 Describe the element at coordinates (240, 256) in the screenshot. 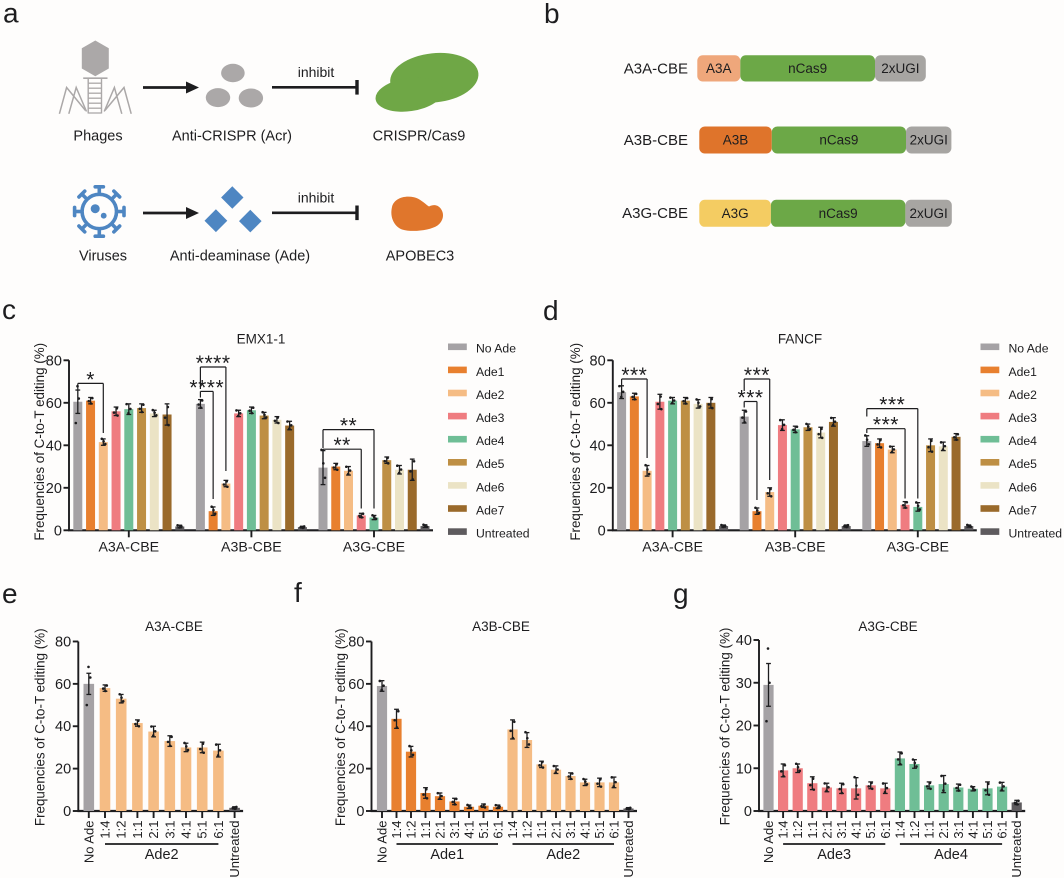

I see `svg-text: Anti-deaminase (Ade)` at that location.